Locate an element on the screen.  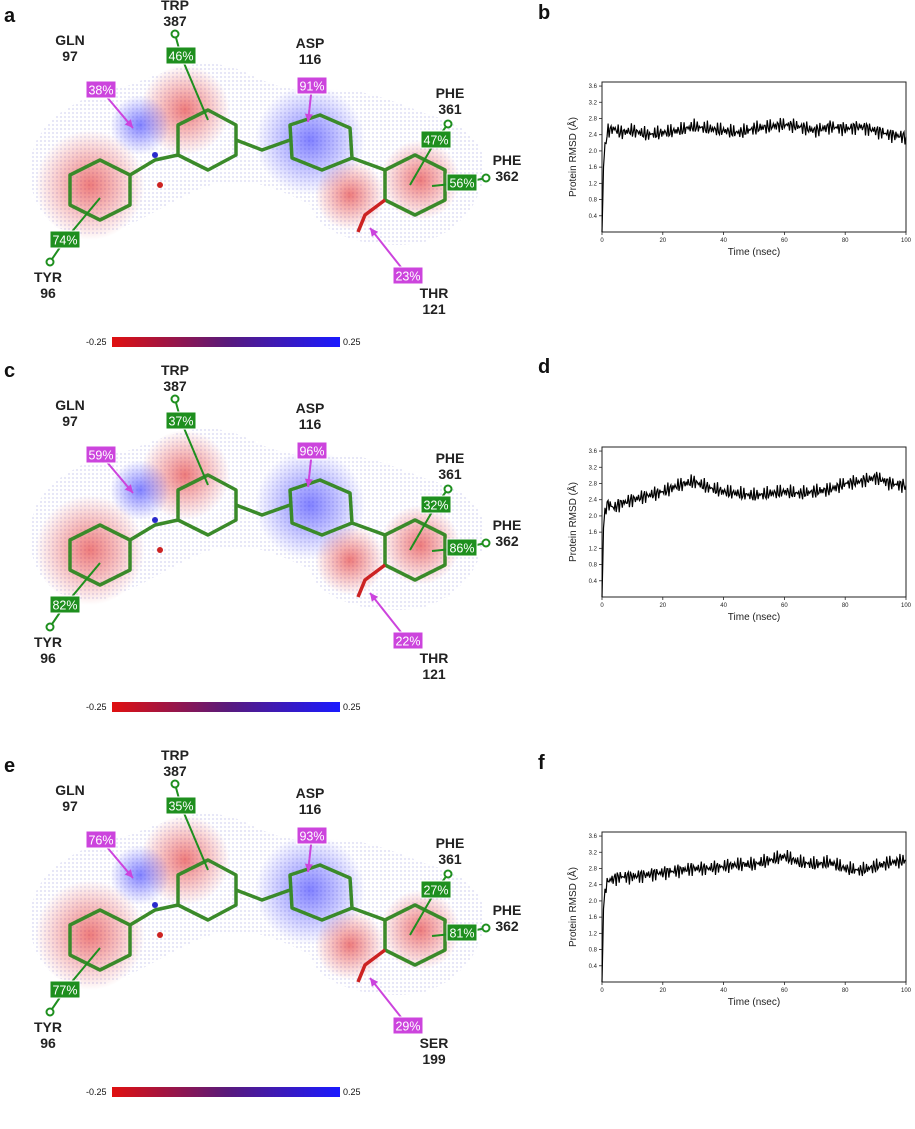
callout-arrow-gln is located at coordinates (128, 488).